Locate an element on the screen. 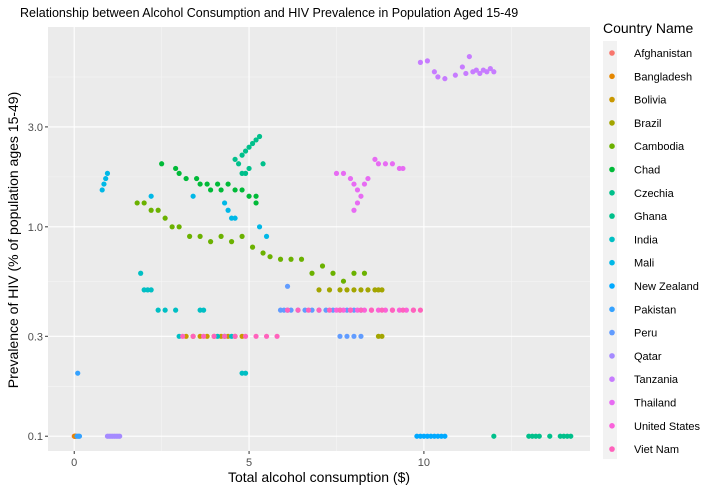  x-axis-title: Total alcohol consumption ($) is located at coordinates (319, 477).